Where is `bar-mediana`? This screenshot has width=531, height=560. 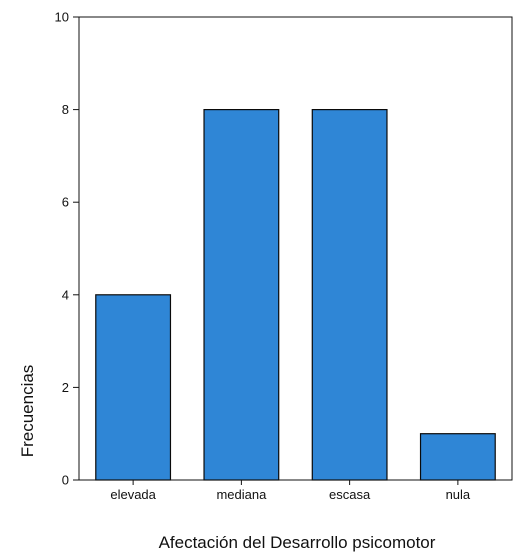
bar-mediana is located at coordinates (241, 294).